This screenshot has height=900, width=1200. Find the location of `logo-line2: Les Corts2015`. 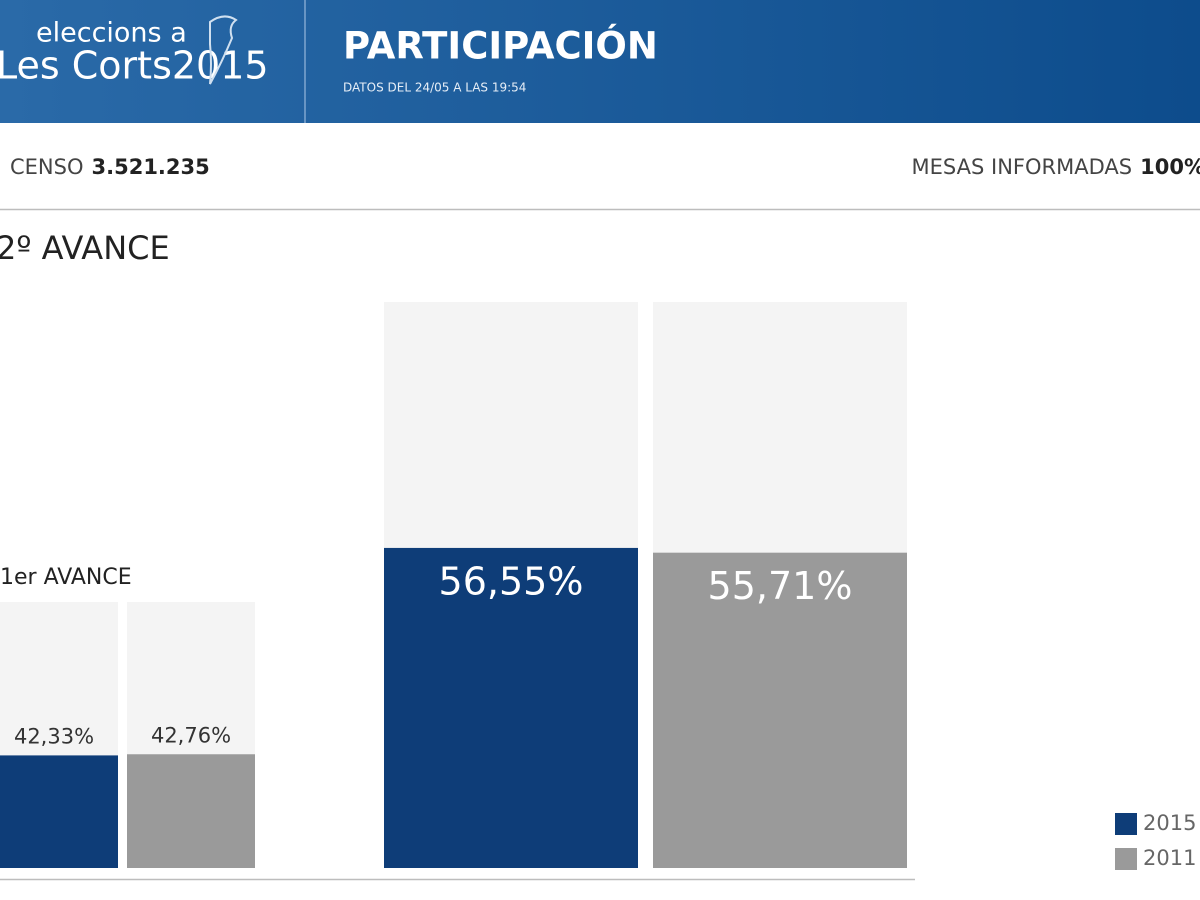

logo-line2: Les Corts2015 is located at coordinates (134, 66).